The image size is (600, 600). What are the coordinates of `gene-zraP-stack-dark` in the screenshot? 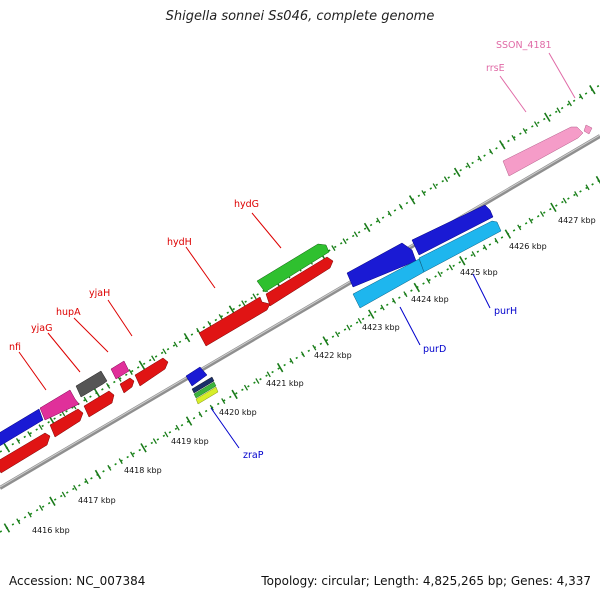 It's located at (203, 385).